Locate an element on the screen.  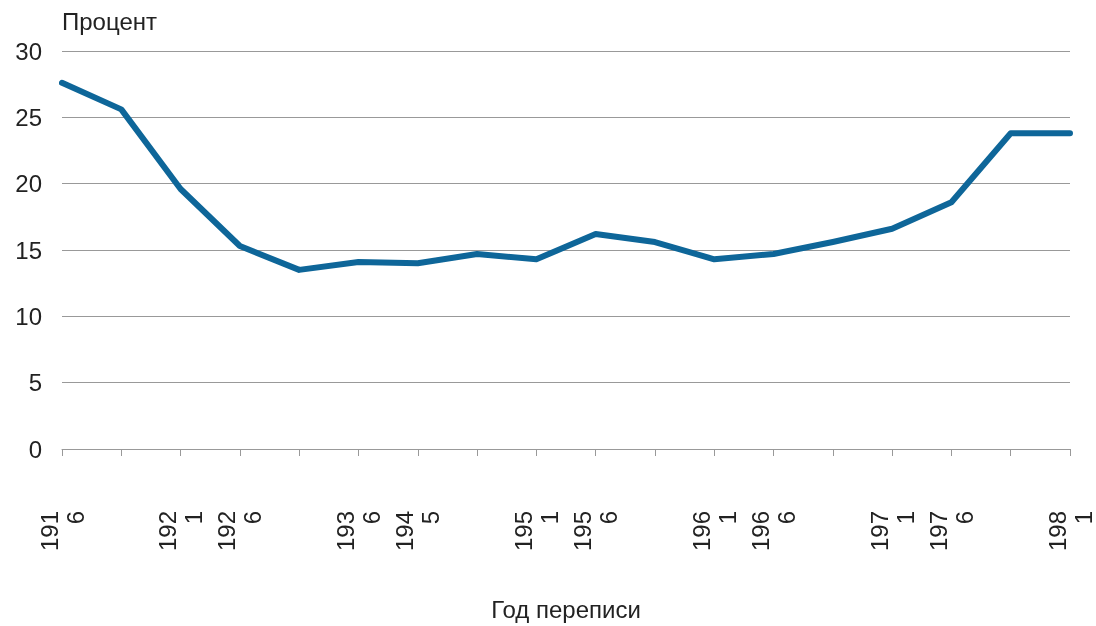
x-tick-label: 1966 is located at coordinates (774, 531).